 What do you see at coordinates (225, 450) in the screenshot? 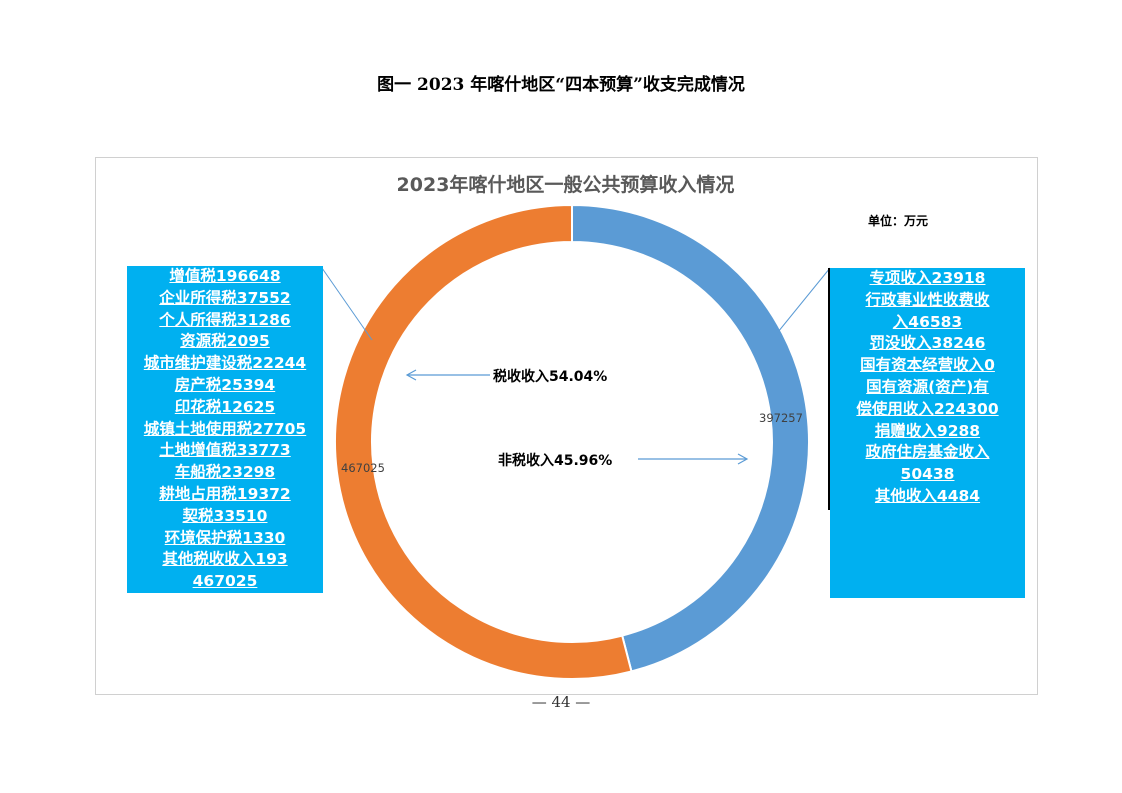
I see `tax-item: 土地增值税33773` at bounding box center [225, 450].